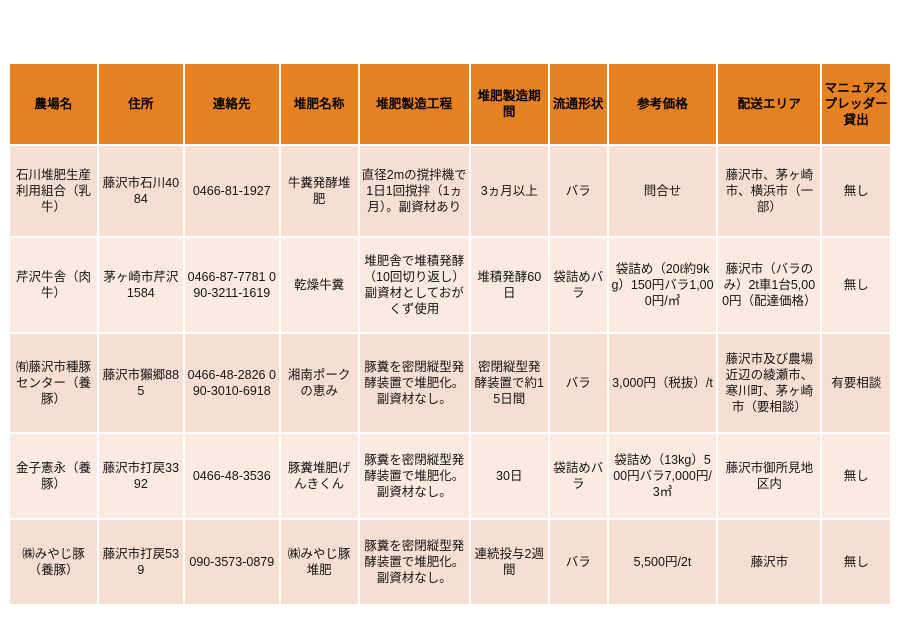 The height and width of the screenshot is (637, 900). Describe the element at coordinates (662, 191) in the screenshot. I see `cell-price: 問合せ` at that location.